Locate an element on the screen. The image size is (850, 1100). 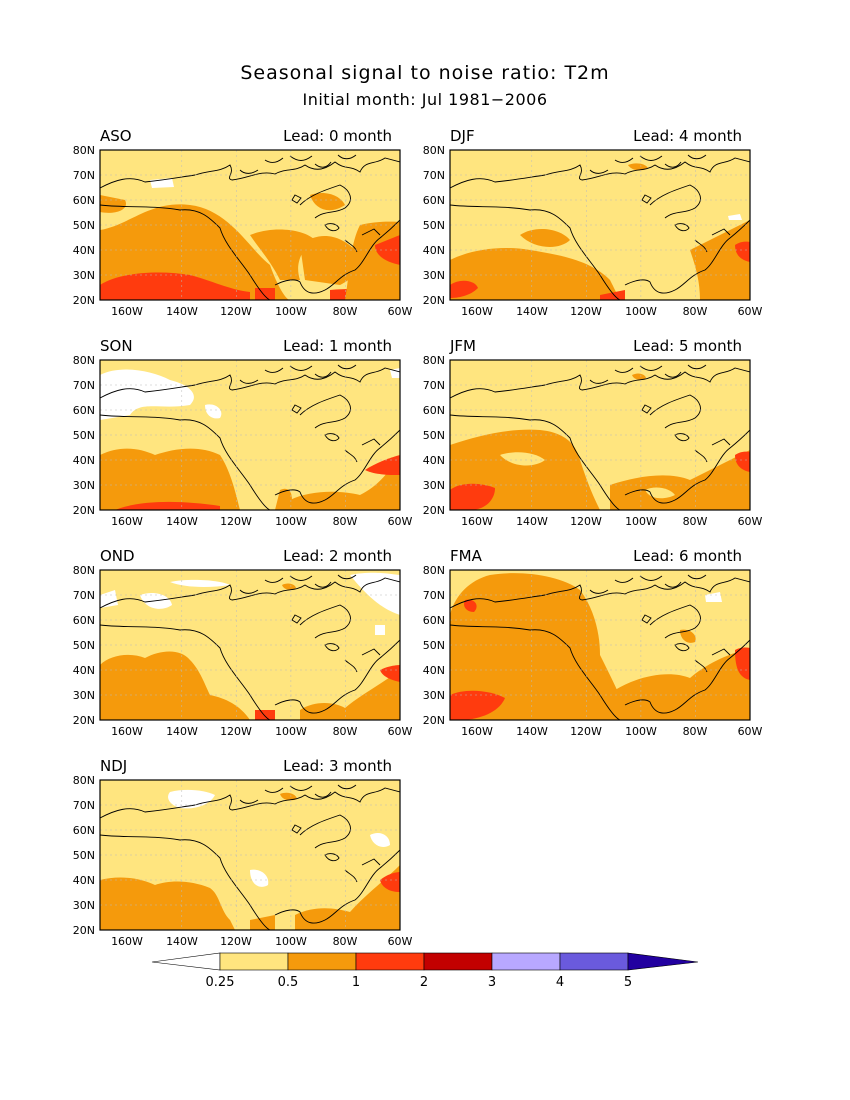
figure-subtitle: Initial month: Jul 1981−2006 is located at coordinates (425, 99).